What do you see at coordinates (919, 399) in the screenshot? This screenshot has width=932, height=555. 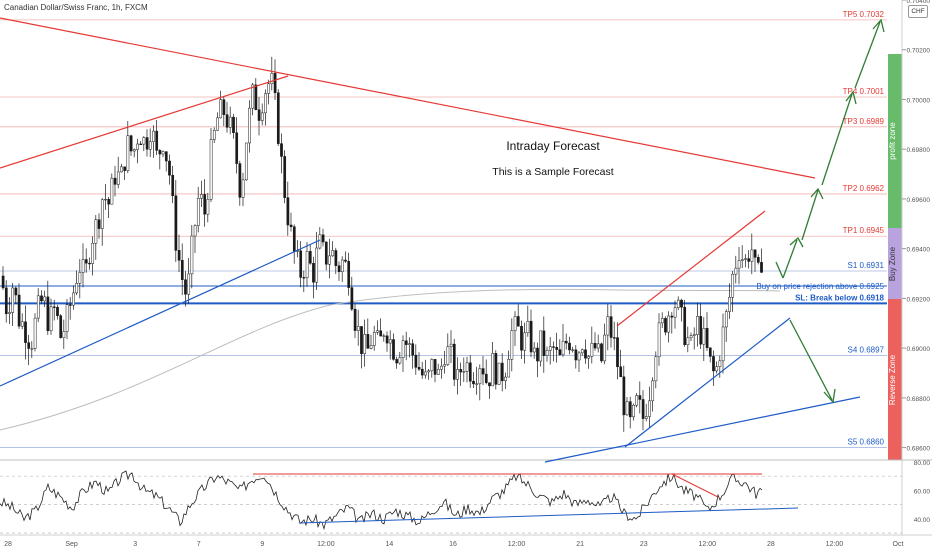 I see `price-tick-label: 0.68800` at bounding box center [919, 399].